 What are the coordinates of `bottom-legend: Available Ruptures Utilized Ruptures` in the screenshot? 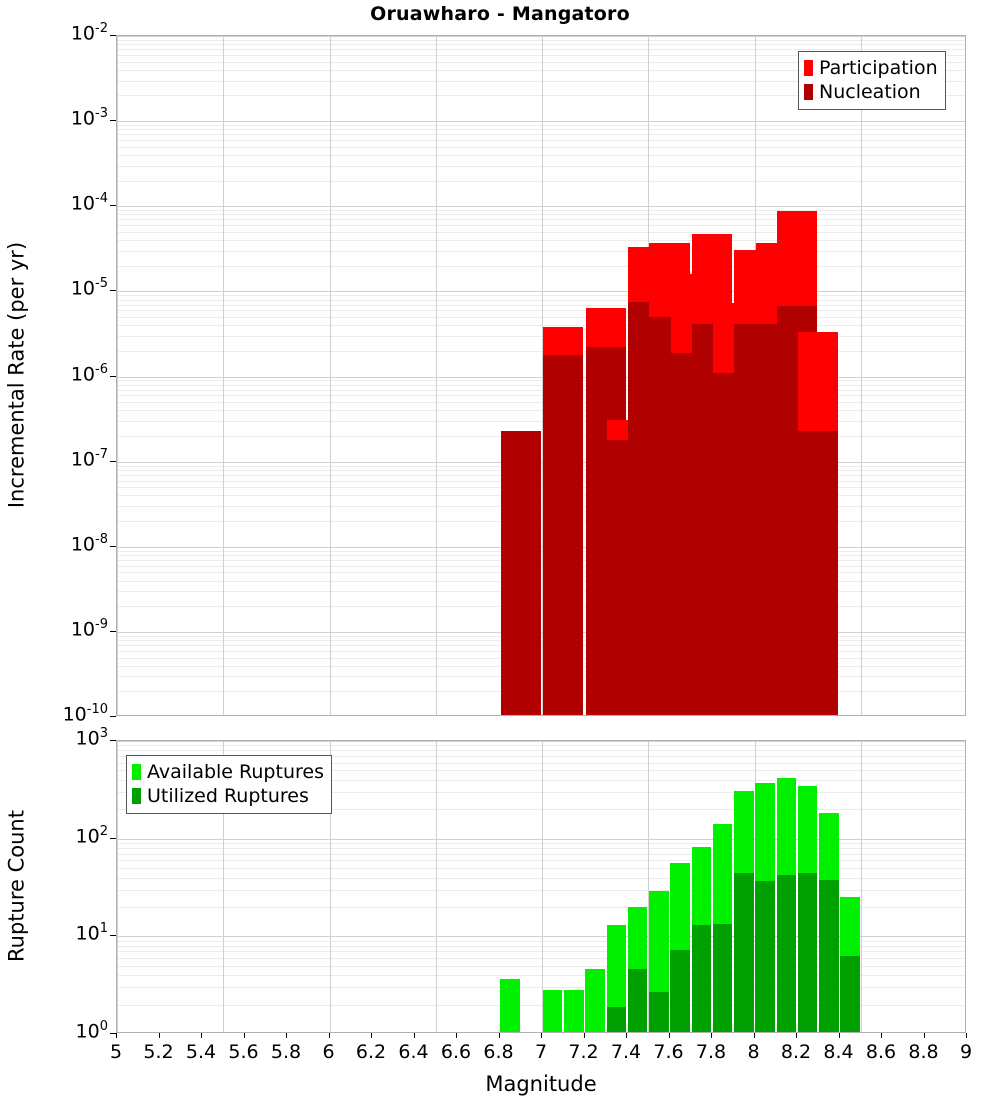 It's located at (229, 784).